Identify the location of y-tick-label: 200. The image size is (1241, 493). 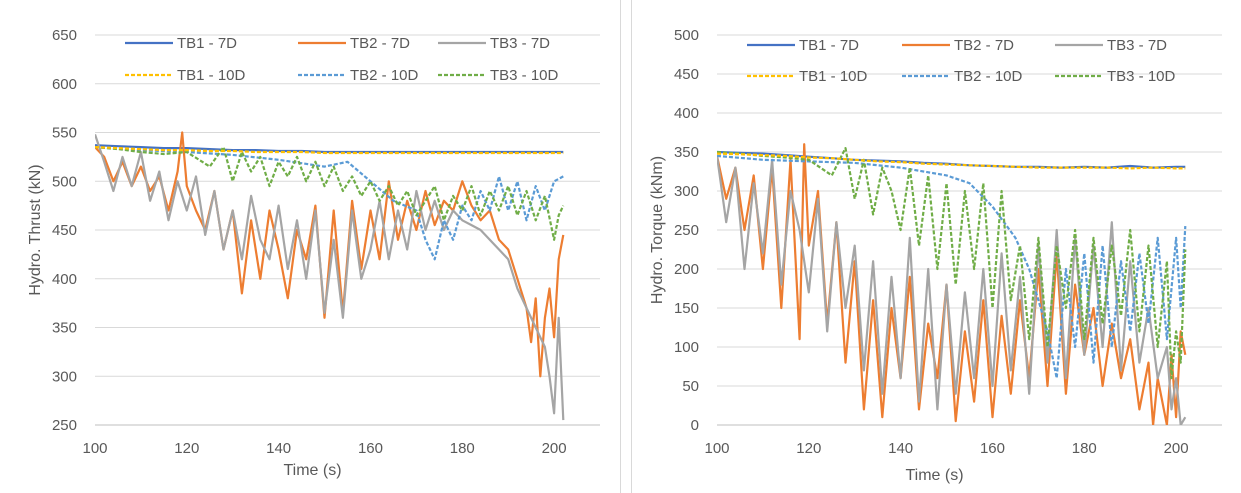
(686, 269).